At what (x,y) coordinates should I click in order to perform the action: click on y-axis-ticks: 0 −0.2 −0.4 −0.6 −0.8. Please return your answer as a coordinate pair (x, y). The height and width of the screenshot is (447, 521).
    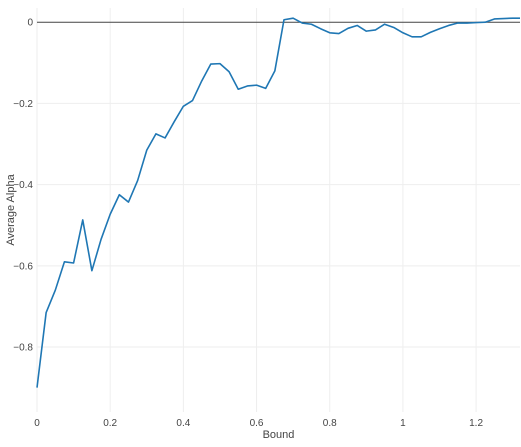
    Looking at the image, I should click on (23, 186).